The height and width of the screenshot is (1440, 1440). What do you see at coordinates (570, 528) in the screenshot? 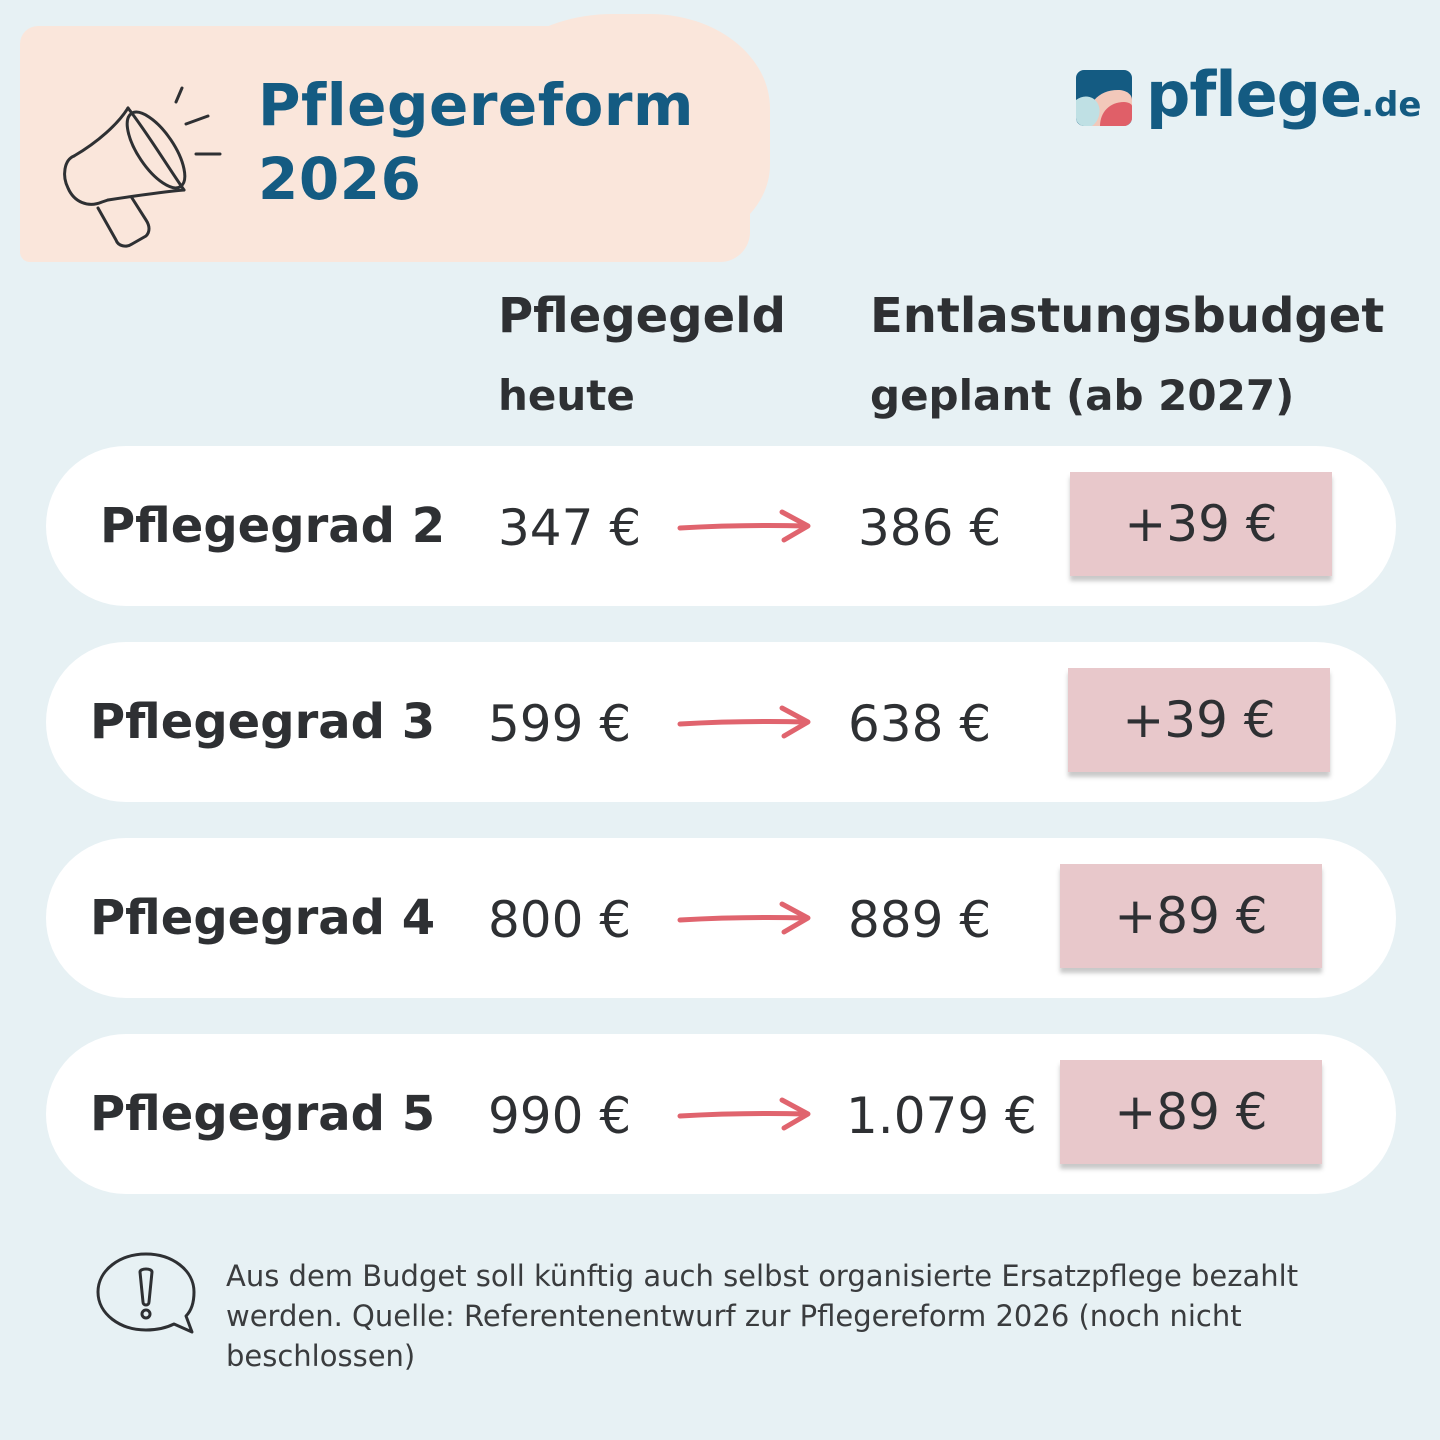
I see `row-value-today: 347 €` at bounding box center [570, 528].